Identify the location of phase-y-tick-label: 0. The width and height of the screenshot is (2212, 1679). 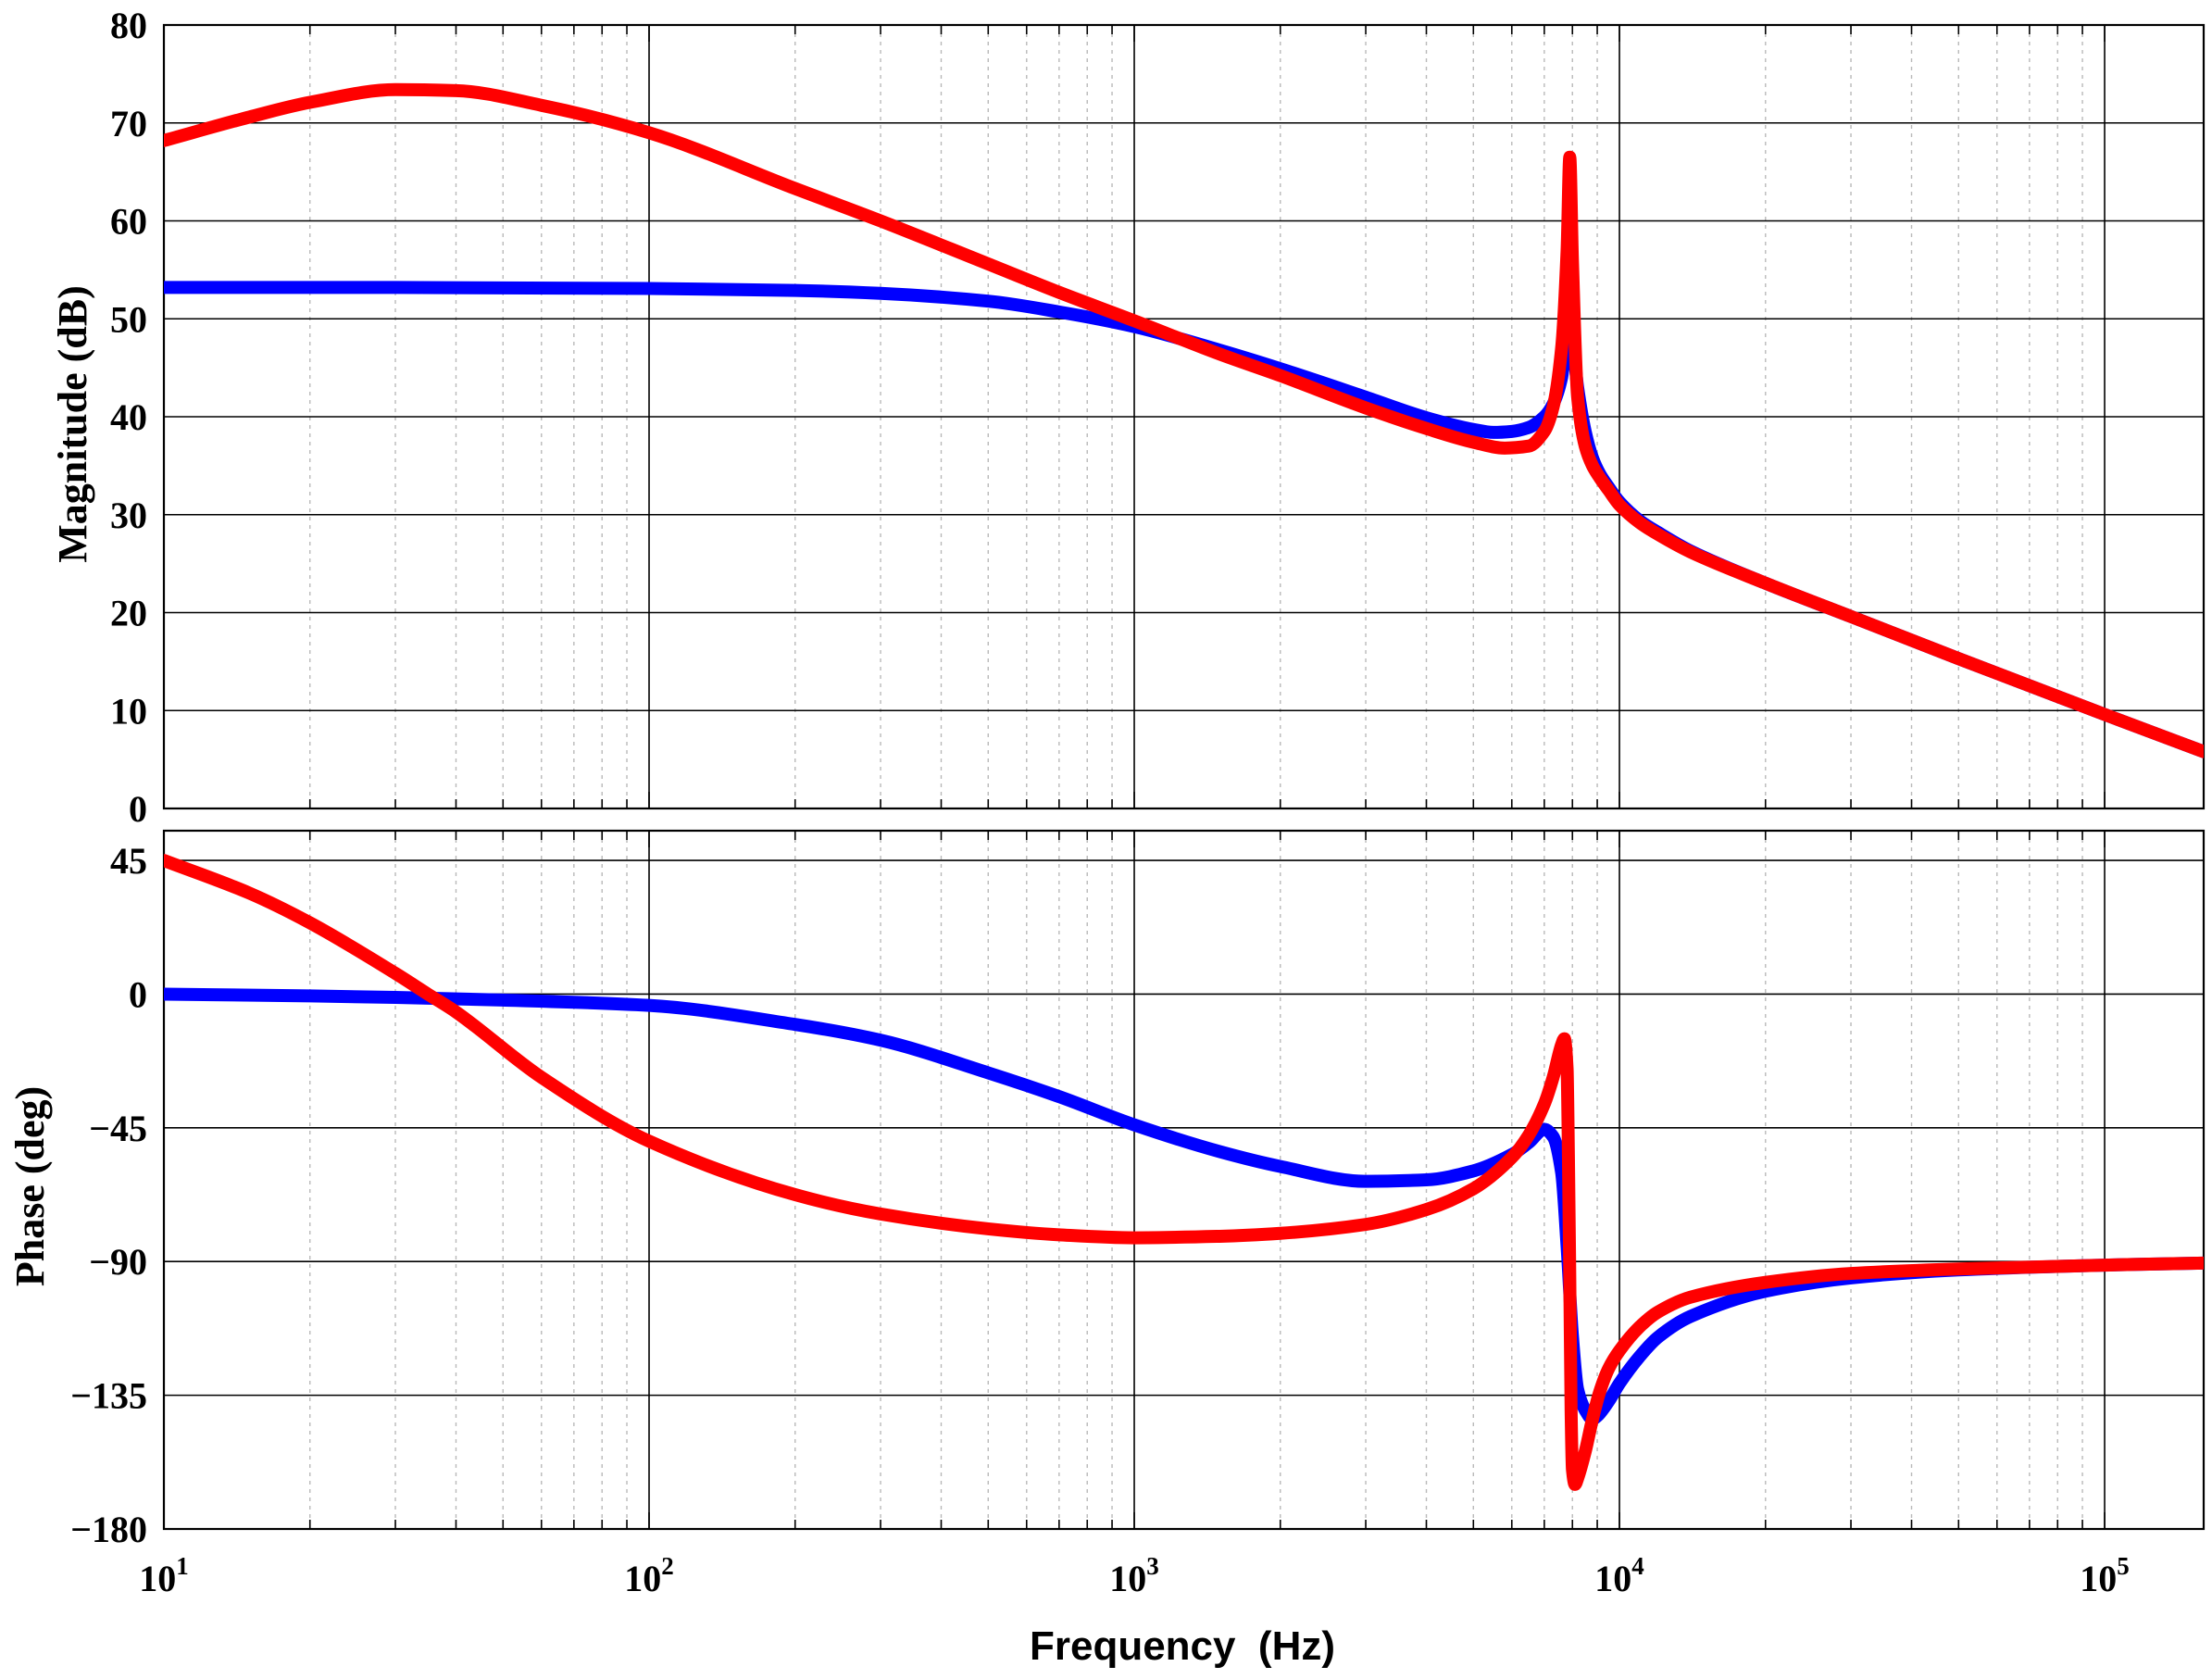
(138, 994).